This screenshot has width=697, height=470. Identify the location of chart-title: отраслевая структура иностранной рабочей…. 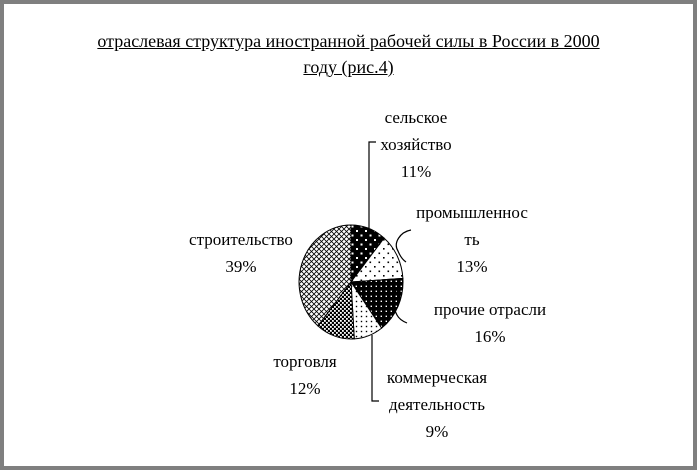
(348, 54).